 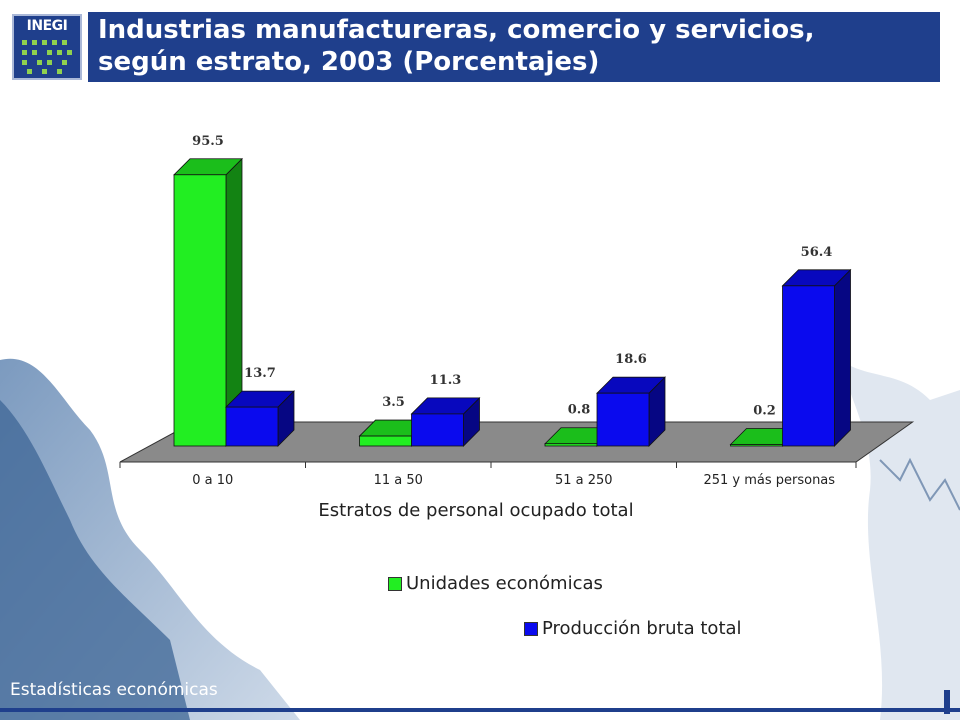 What do you see at coordinates (212, 480) in the screenshot?
I see `x-tick-label: 0 a 10` at bounding box center [212, 480].